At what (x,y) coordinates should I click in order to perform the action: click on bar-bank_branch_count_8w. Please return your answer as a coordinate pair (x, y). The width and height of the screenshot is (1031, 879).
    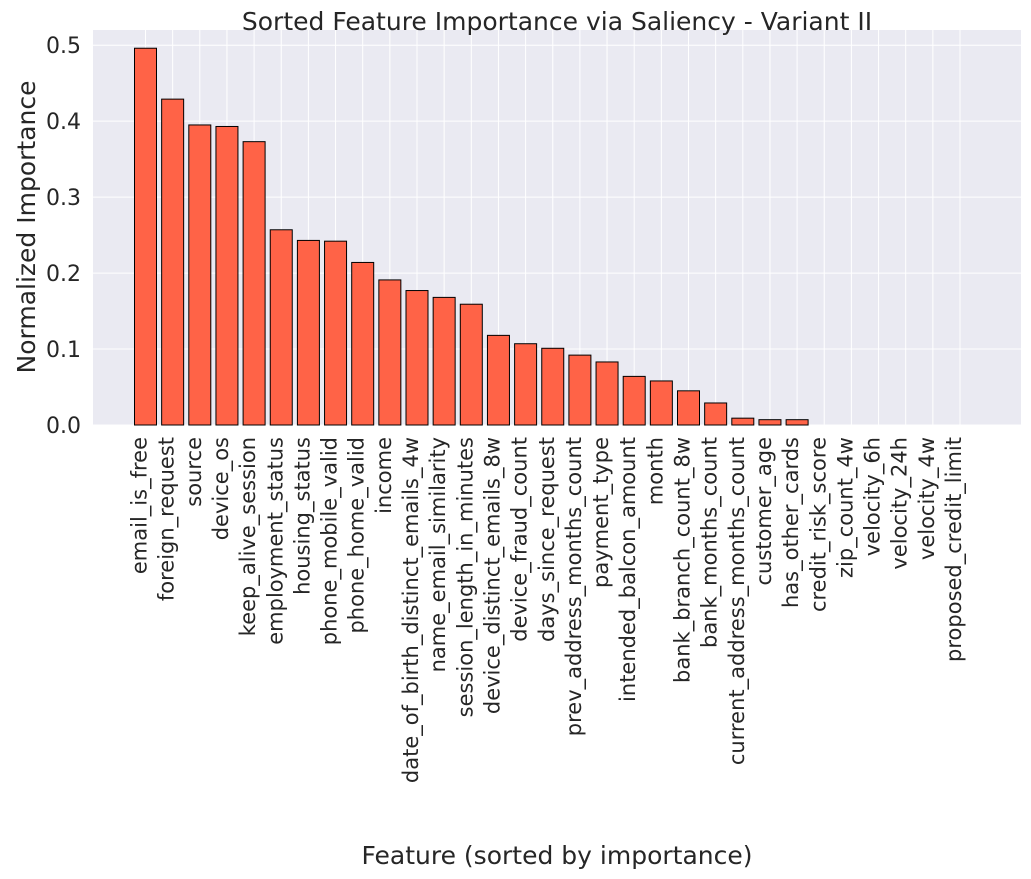
    Looking at the image, I should click on (688, 408).